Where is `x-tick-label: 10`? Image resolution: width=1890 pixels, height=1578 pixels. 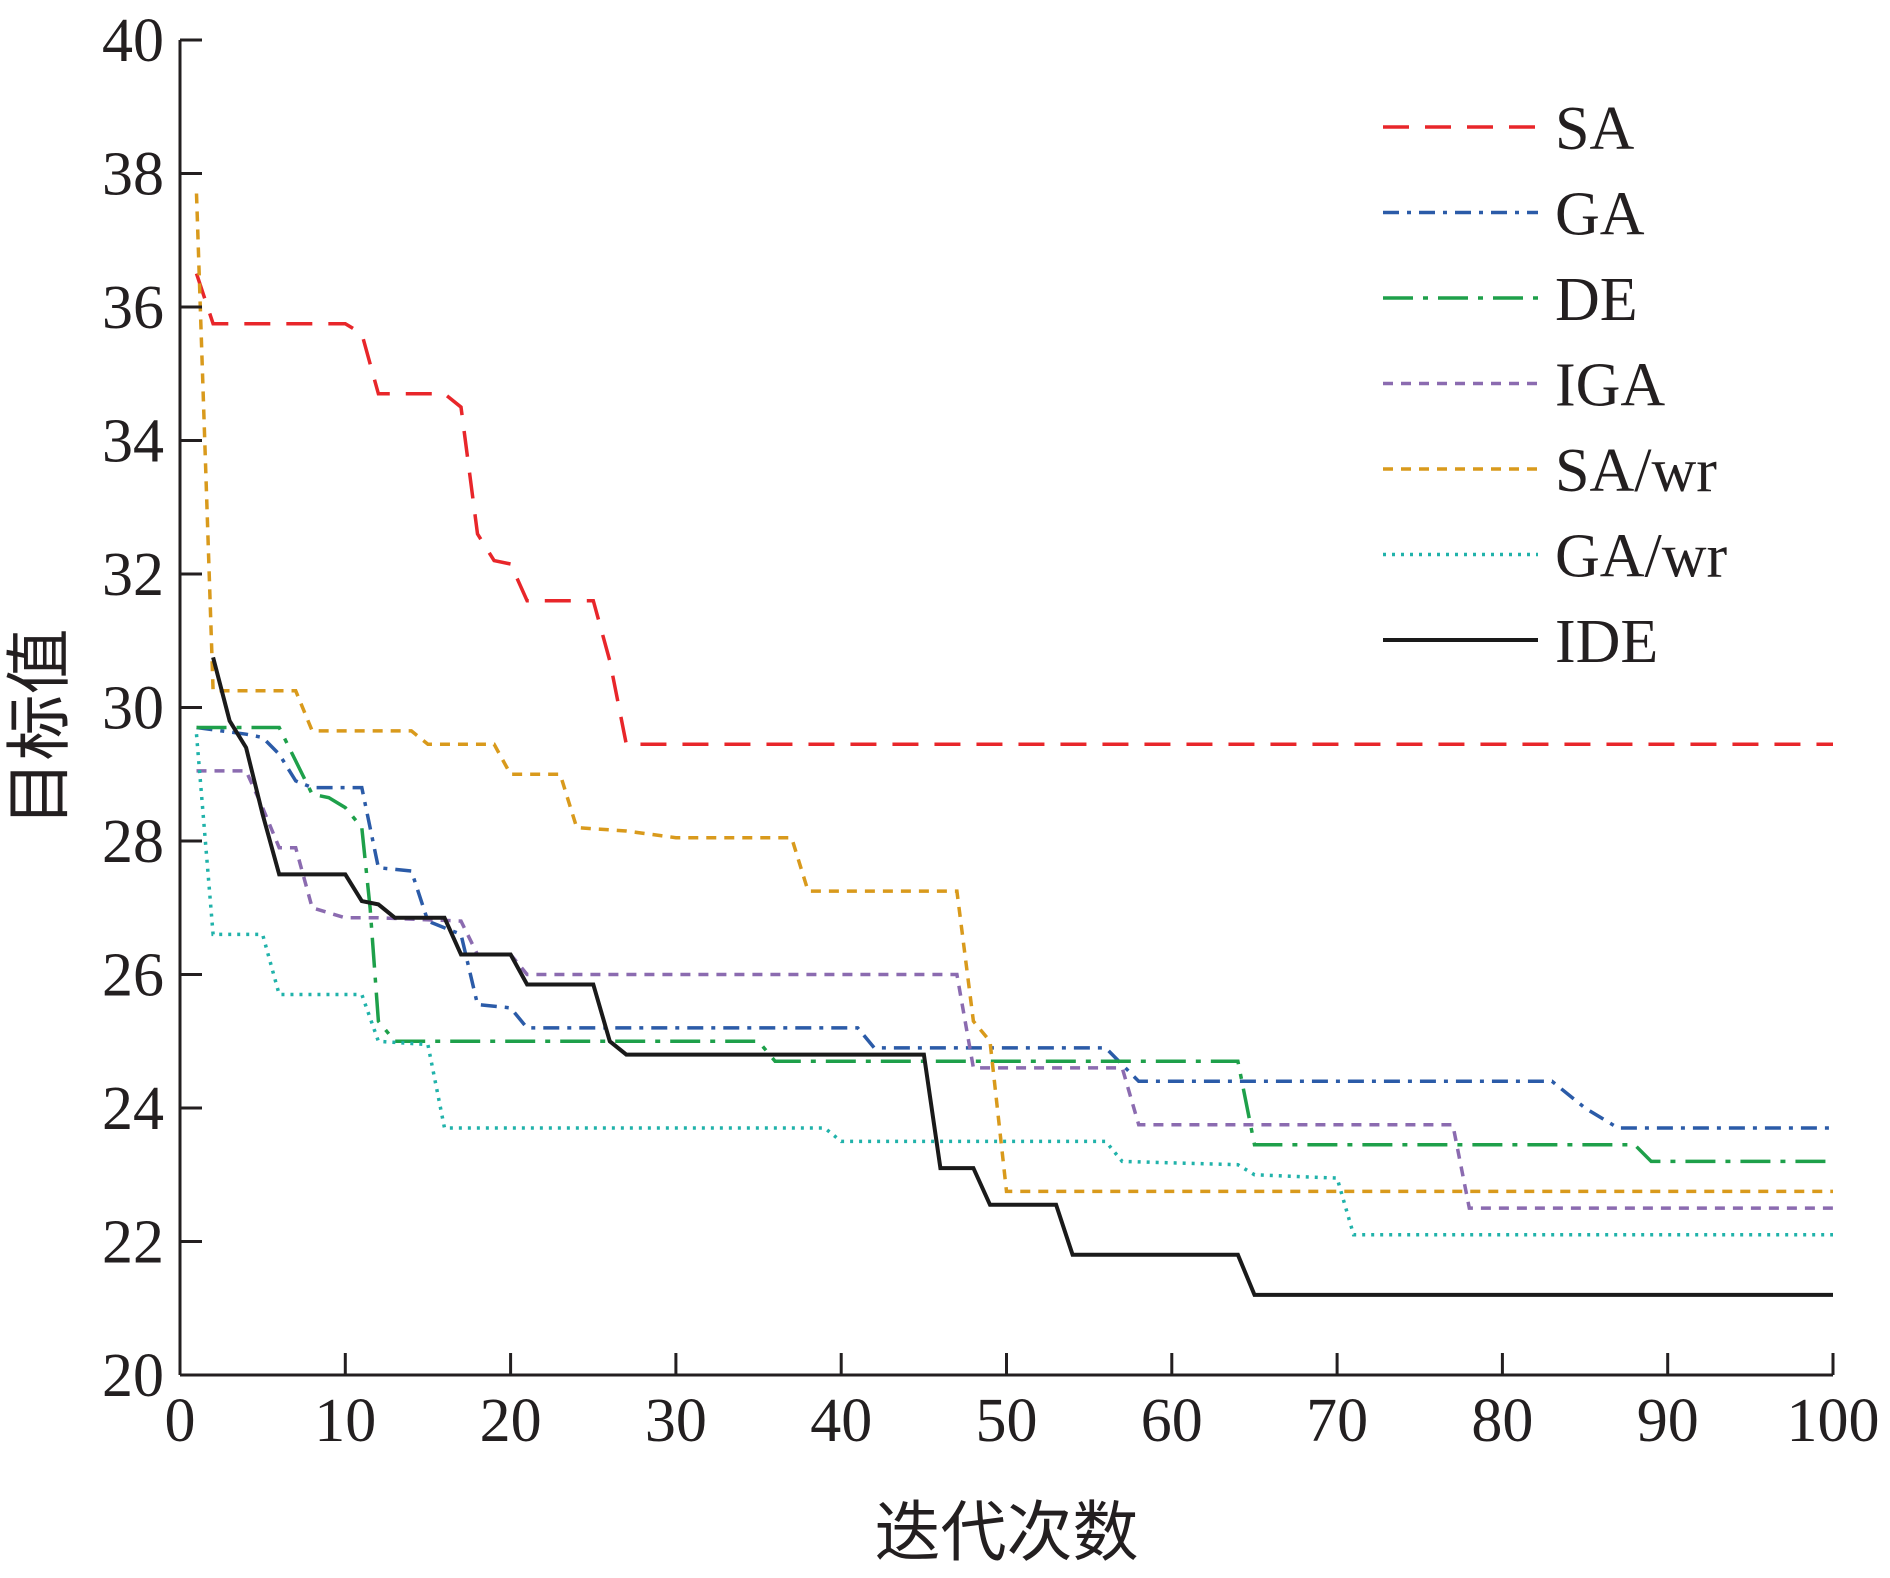 x-tick-label: 10 is located at coordinates (345, 1421).